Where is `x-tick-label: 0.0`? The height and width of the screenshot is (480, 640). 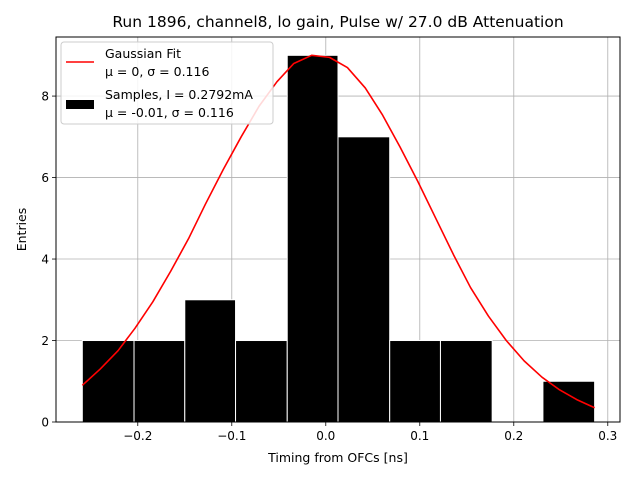 x-tick-label: 0.0 is located at coordinates (325, 436).